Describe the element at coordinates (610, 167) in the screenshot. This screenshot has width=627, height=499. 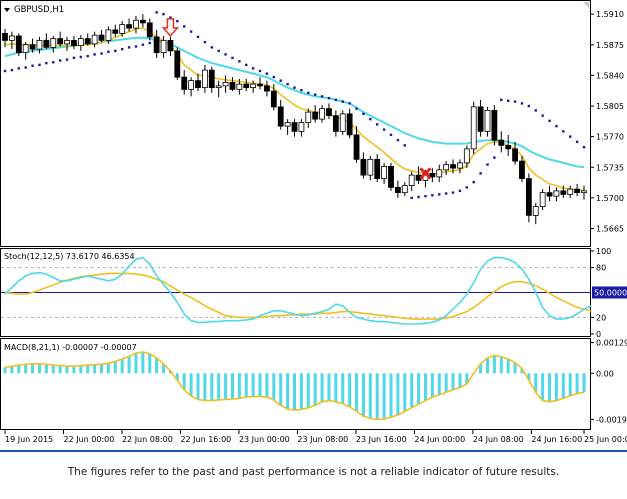
I see `price-axis-label: 1.5735` at that location.